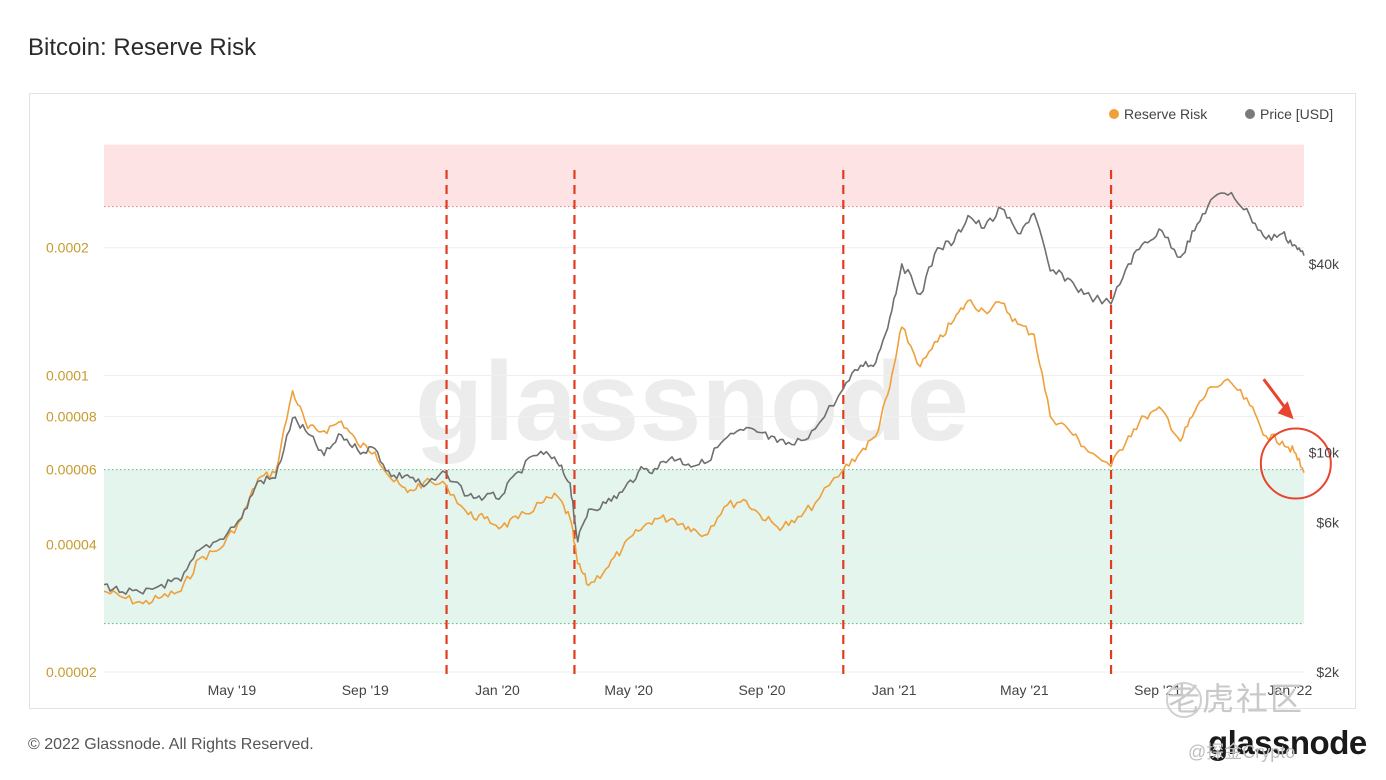 Image resolution: width=1386 pixels, height=780 pixels. Describe the element at coordinates (497, 690) in the screenshot. I see `x-axis-tick-label: Jan '20` at that location.